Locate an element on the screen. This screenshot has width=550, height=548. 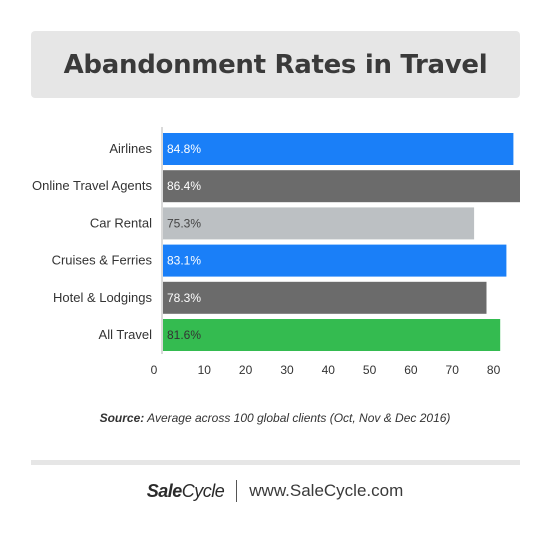
salecycle-logo: SaleCycle is located at coordinates (186, 491).